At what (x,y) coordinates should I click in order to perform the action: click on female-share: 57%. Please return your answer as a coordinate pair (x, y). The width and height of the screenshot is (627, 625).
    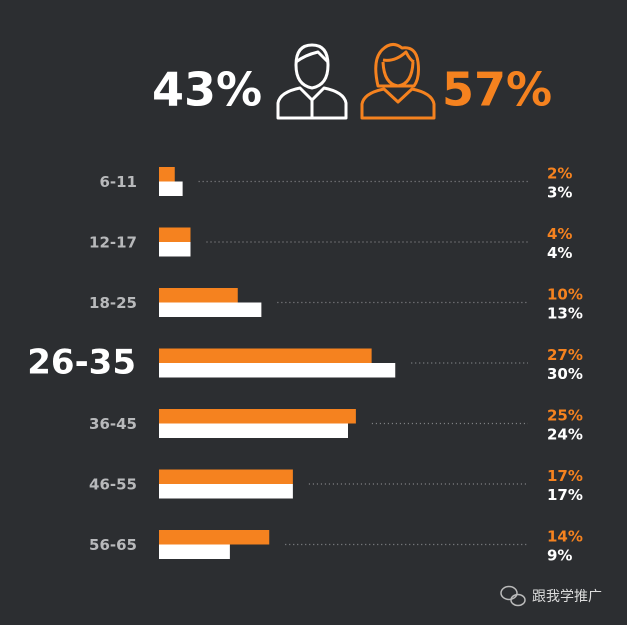
    Looking at the image, I should click on (497, 90).